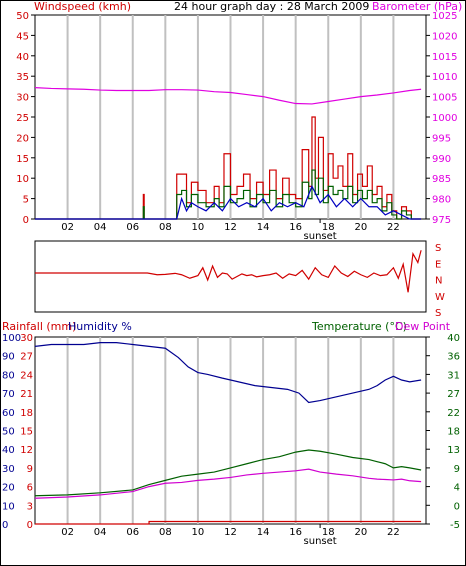  I want to click on bottom-x-tick: 14, so click(263, 532).